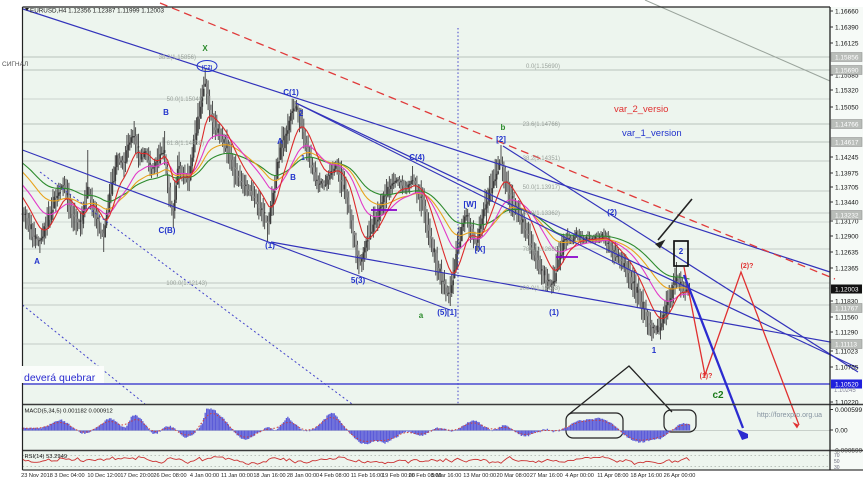 Image resolution: width=863 pixels, height=494 pixels. What do you see at coordinates (837, 462) in the screenshot?
I see `svg-text: 50` at bounding box center [837, 462].